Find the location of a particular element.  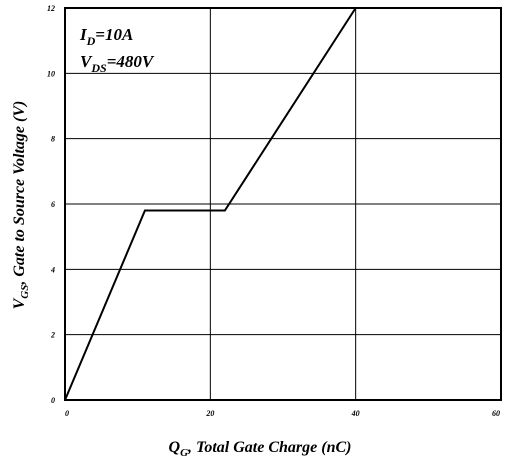

x-axis-label: QG, Total Gate Charge (nC) is located at coordinates (260, 449).